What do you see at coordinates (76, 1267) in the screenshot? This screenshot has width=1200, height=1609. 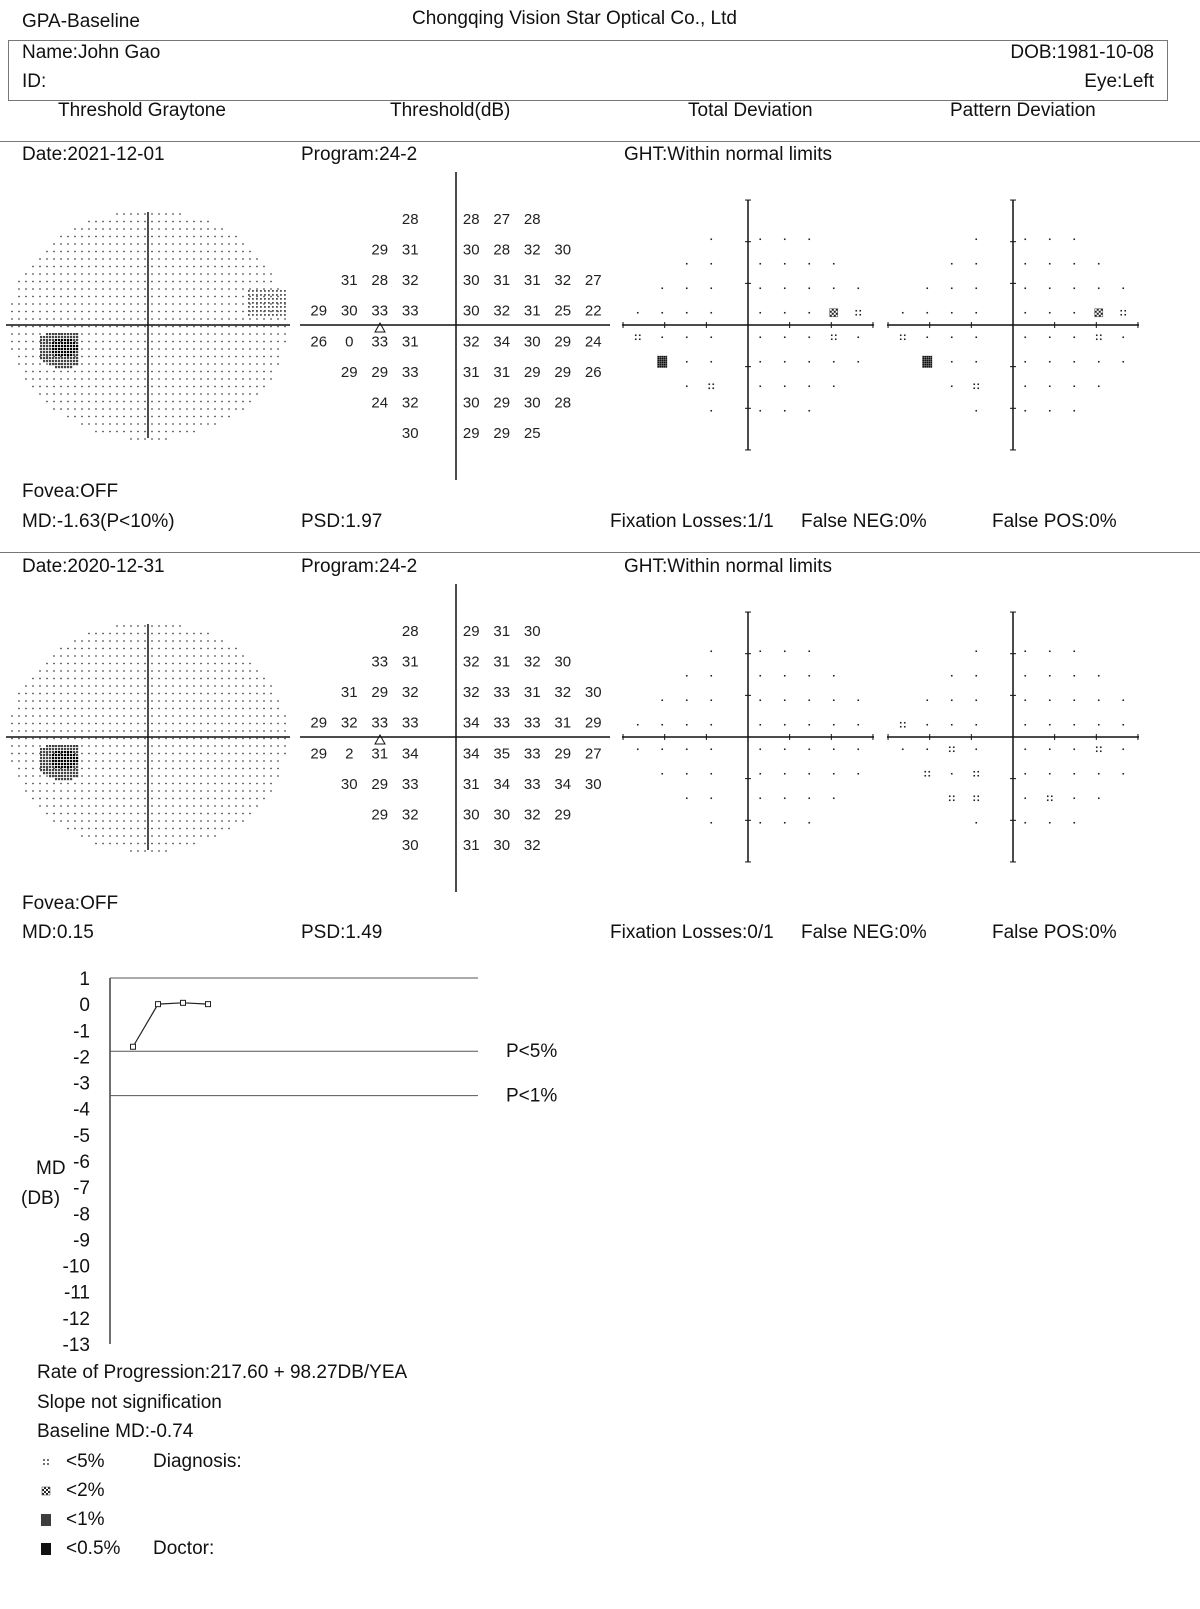 I see `y-tick-label: -10` at bounding box center [76, 1267].